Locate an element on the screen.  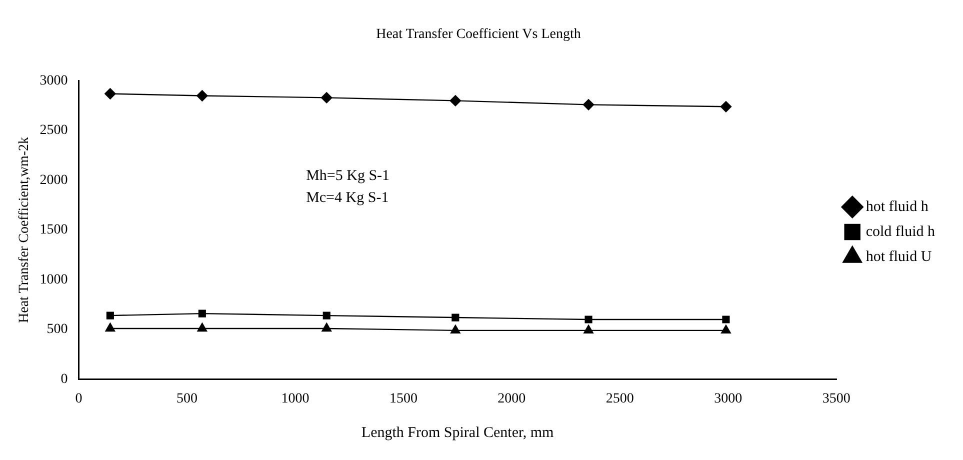
y-tick-label: 2000 is located at coordinates (54, 180).